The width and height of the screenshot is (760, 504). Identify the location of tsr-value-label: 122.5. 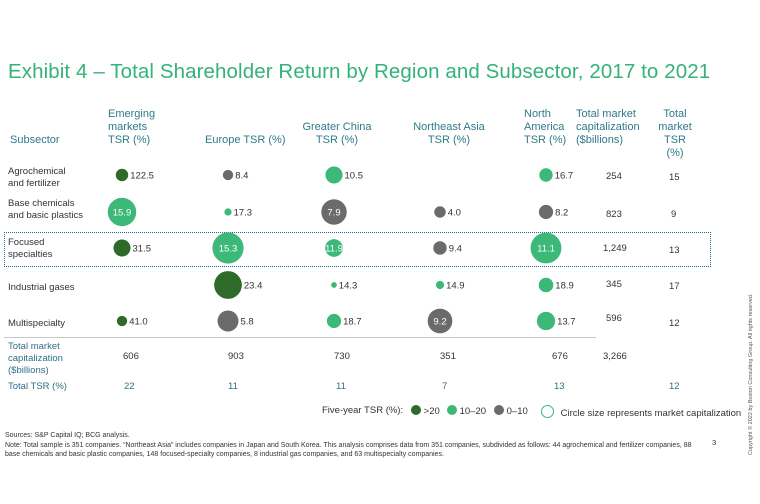
(142, 175).